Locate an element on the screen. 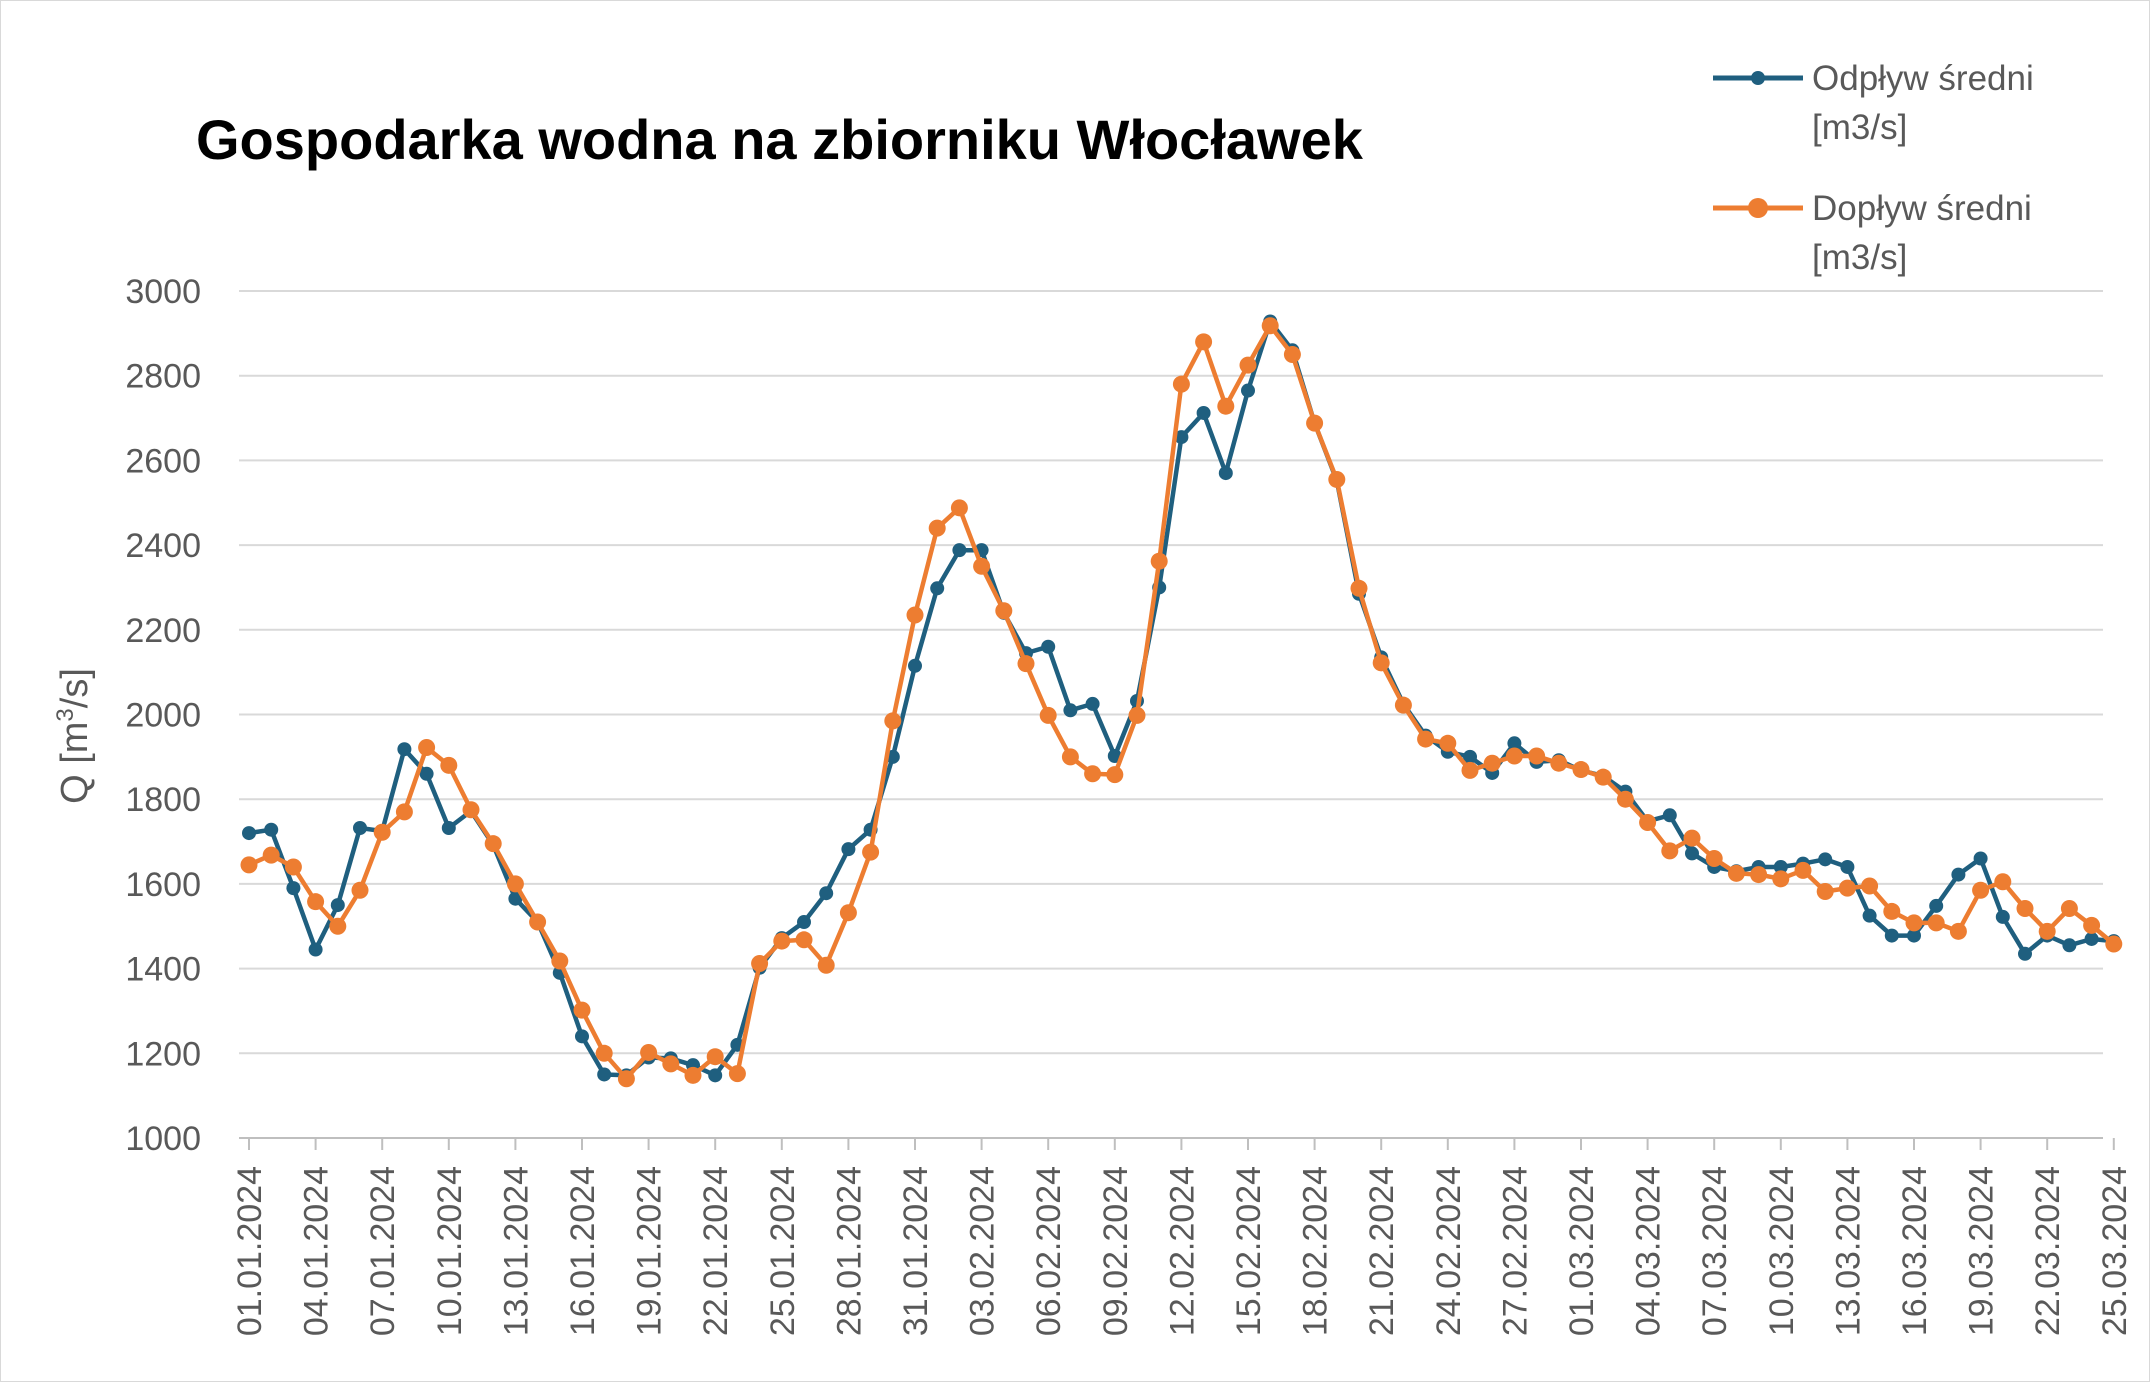 The height and width of the screenshot is (1383, 2150). x-tick-label: 04.03.2024 is located at coordinates (1649, 1251).